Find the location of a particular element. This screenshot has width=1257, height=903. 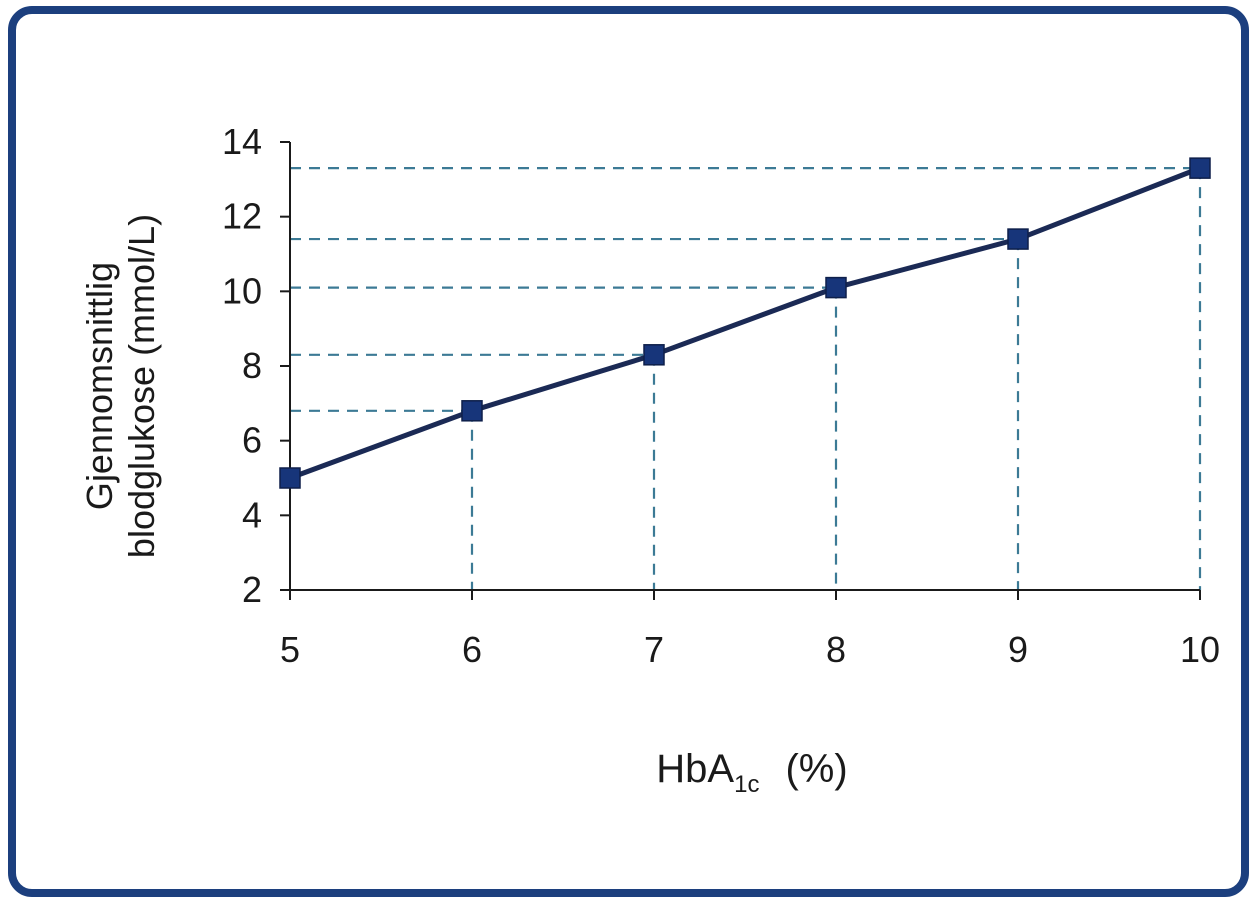

y-tick-label: 4 is located at coordinates (252, 514).